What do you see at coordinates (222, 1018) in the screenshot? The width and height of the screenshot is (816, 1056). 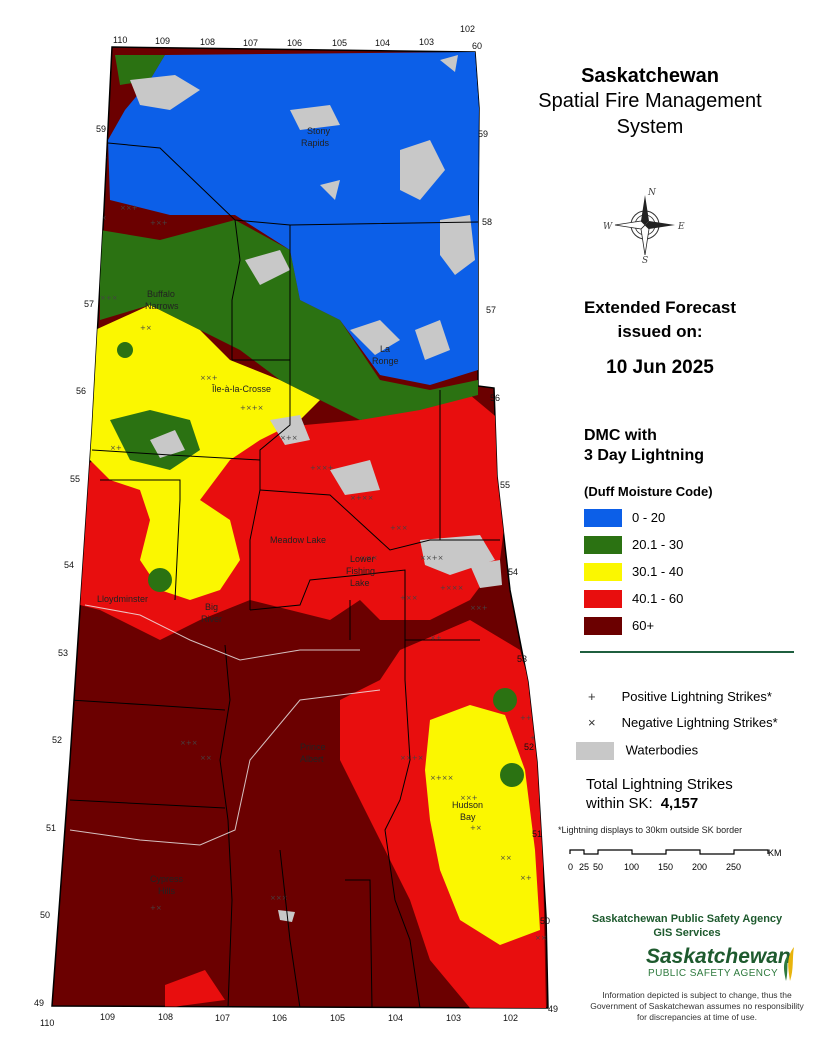 I see `lon-label: 107` at bounding box center [222, 1018].